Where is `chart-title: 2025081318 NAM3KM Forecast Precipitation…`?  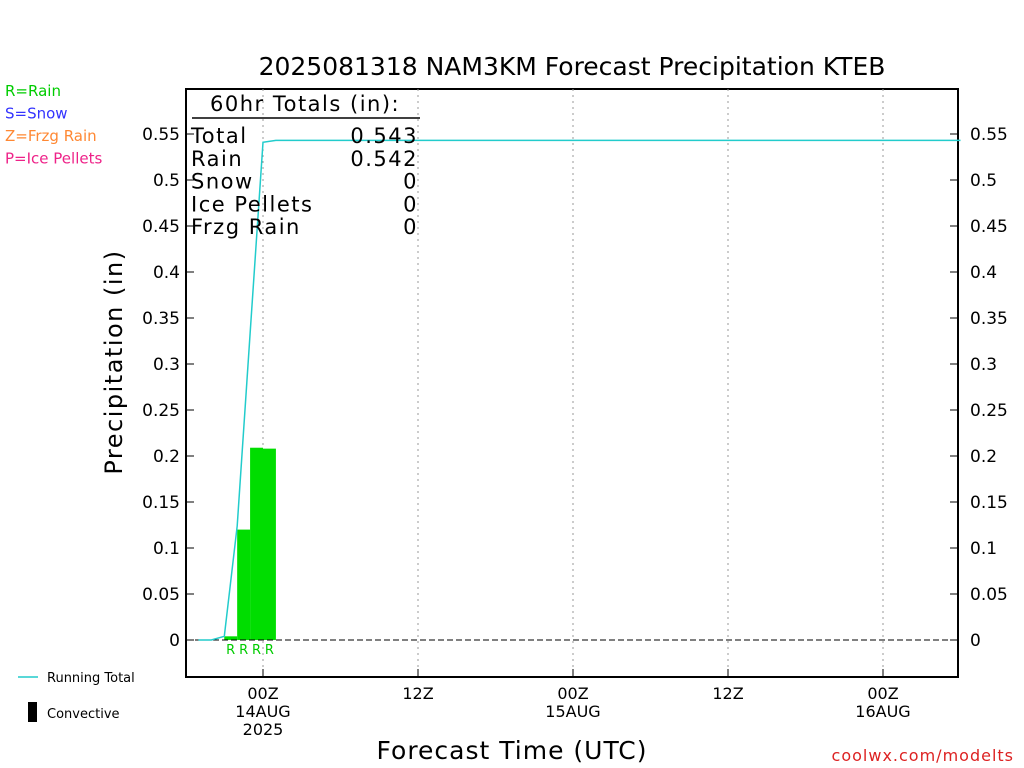
chart-title: 2025081318 NAM3KM Forecast Precipitation… is located at coordinates (572, 66).